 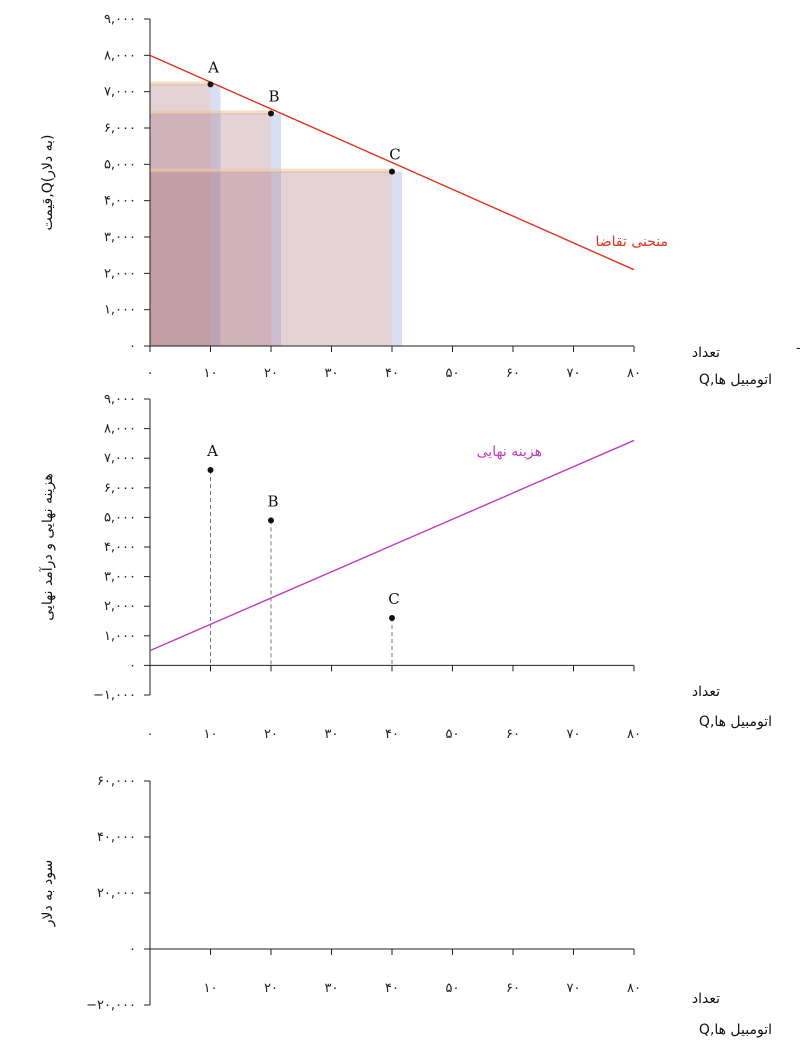 I want to click on y-axis-label: قیمت‚Q(به دلار), so click(x=48, y=182).